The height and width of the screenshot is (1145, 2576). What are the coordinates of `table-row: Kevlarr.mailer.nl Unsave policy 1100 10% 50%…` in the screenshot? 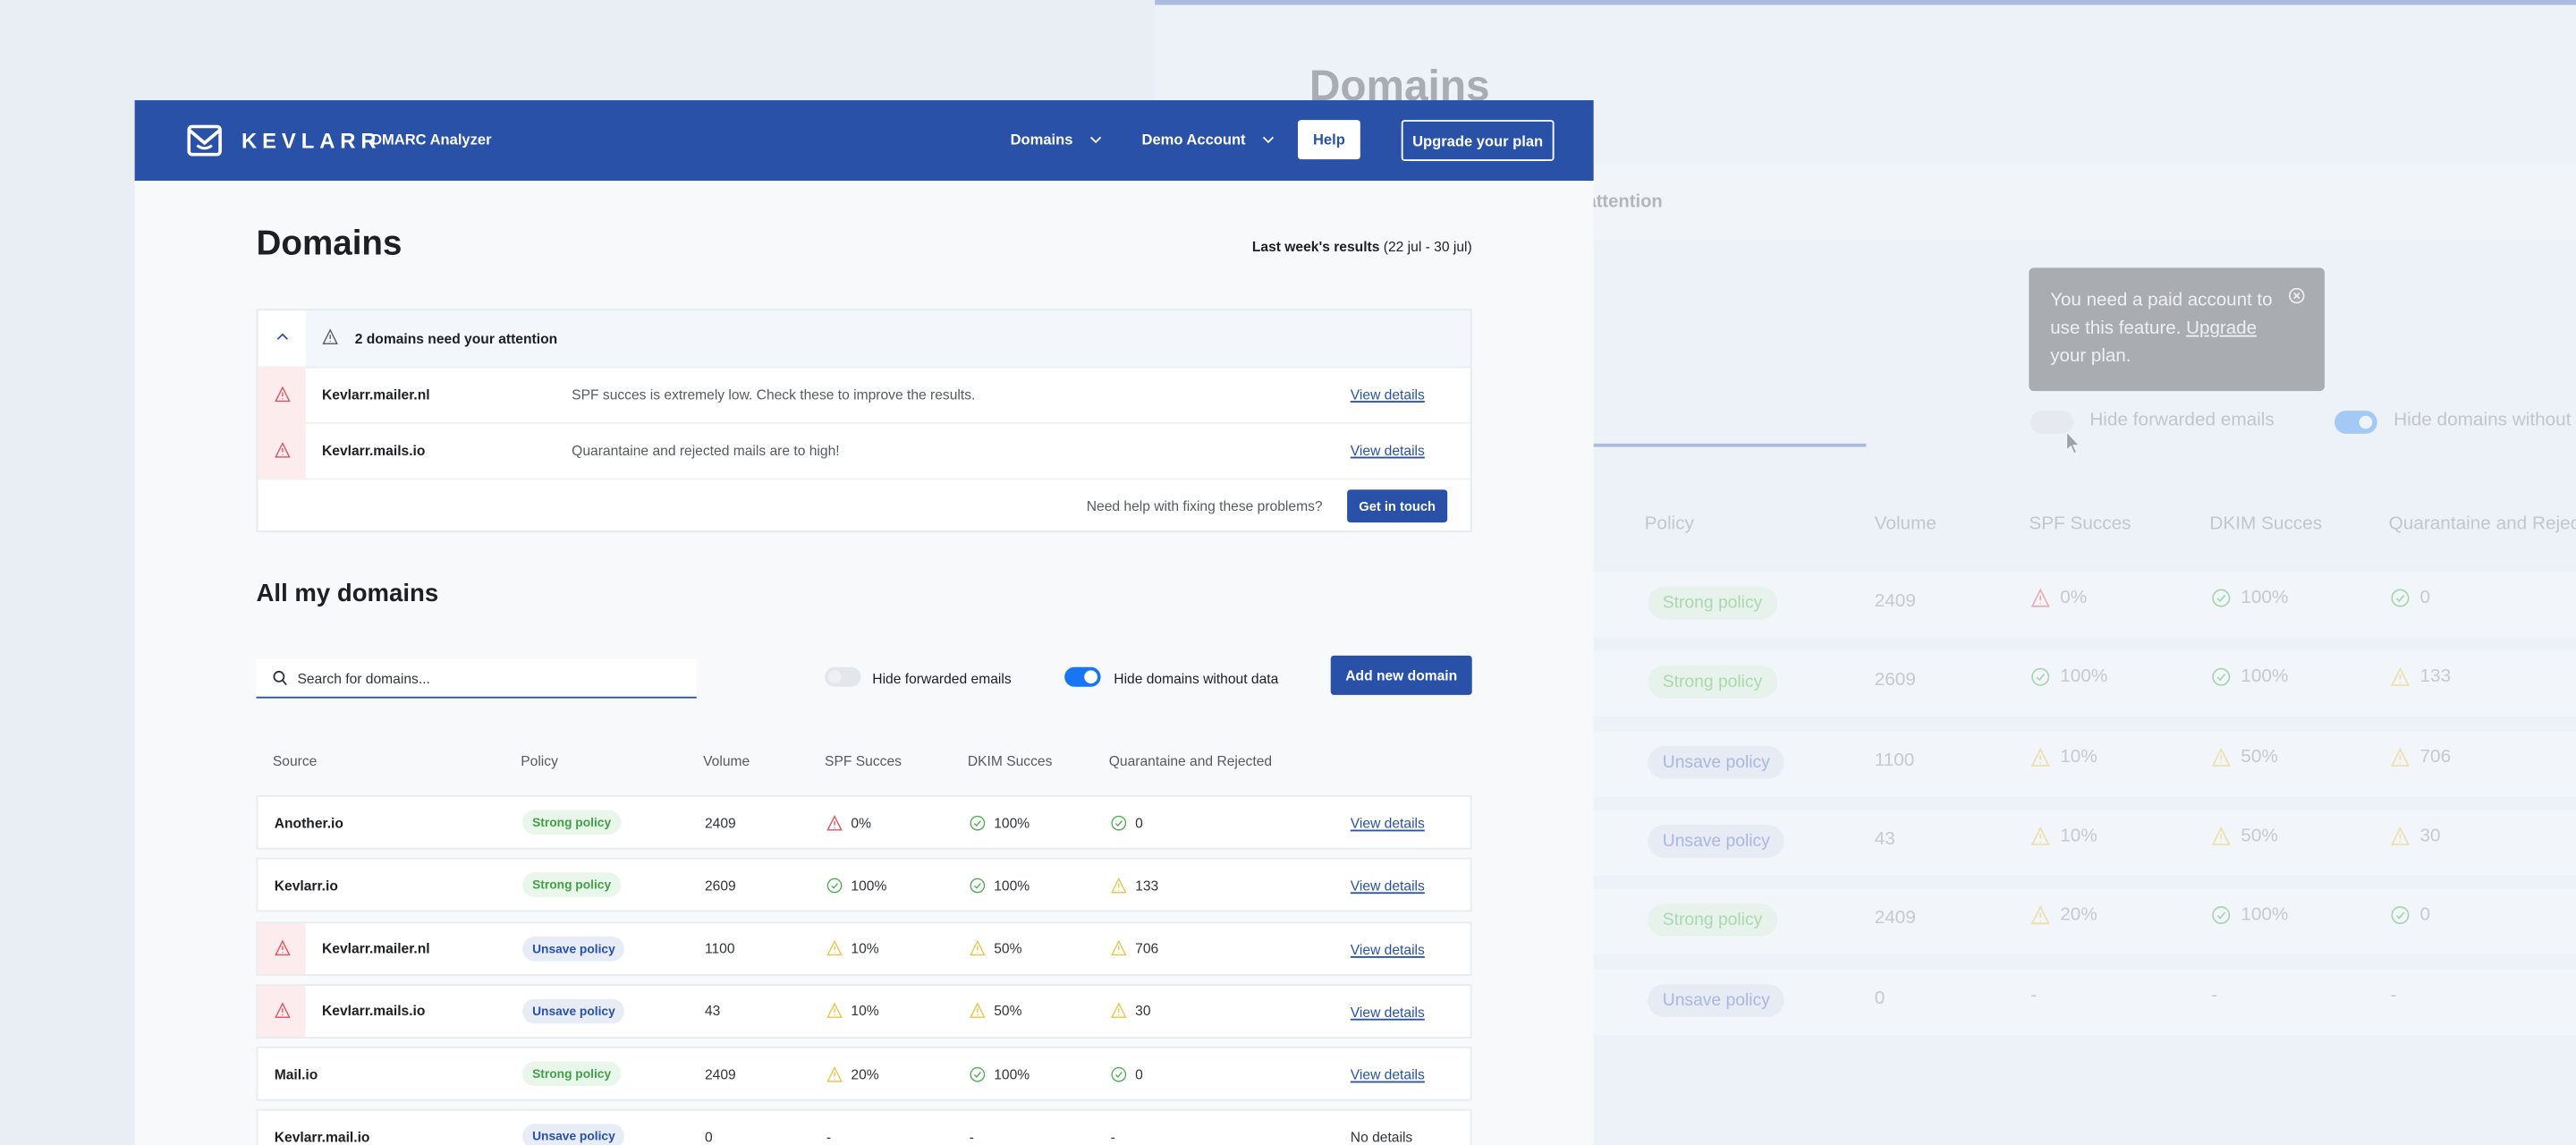 It's located at (864, 948).